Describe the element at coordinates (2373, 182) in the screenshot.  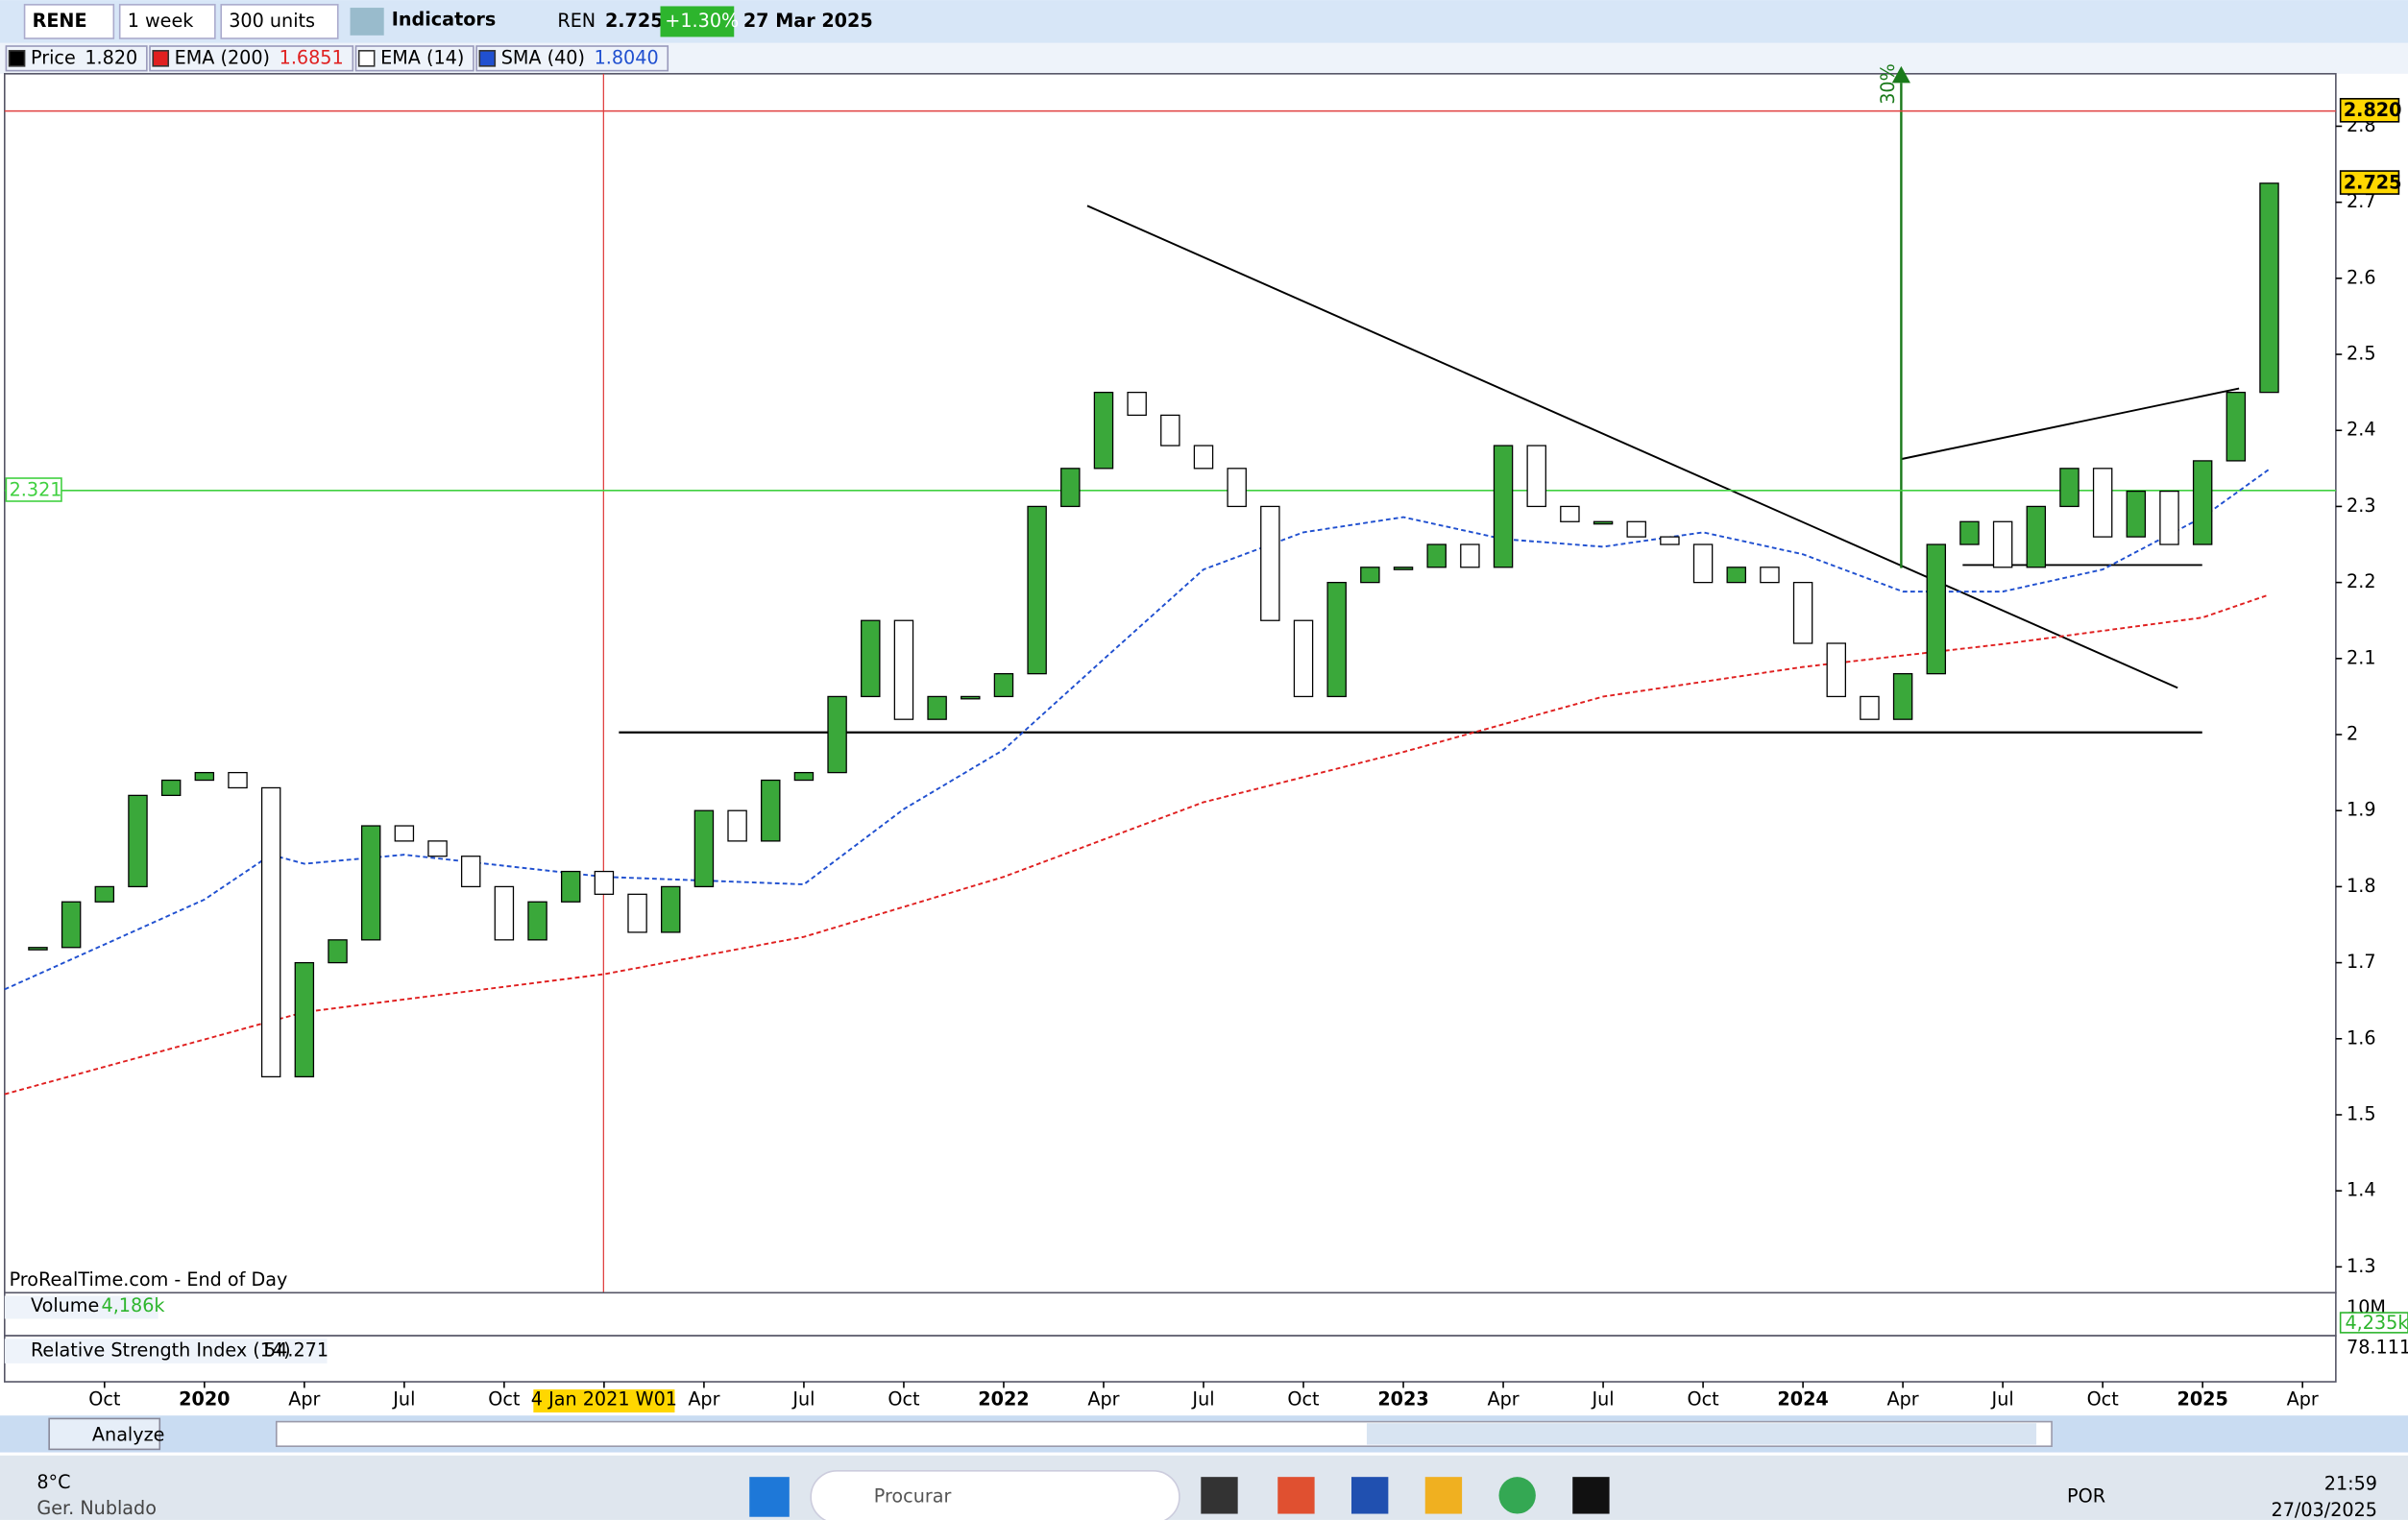
I see `last-price: 2.725` at that location.